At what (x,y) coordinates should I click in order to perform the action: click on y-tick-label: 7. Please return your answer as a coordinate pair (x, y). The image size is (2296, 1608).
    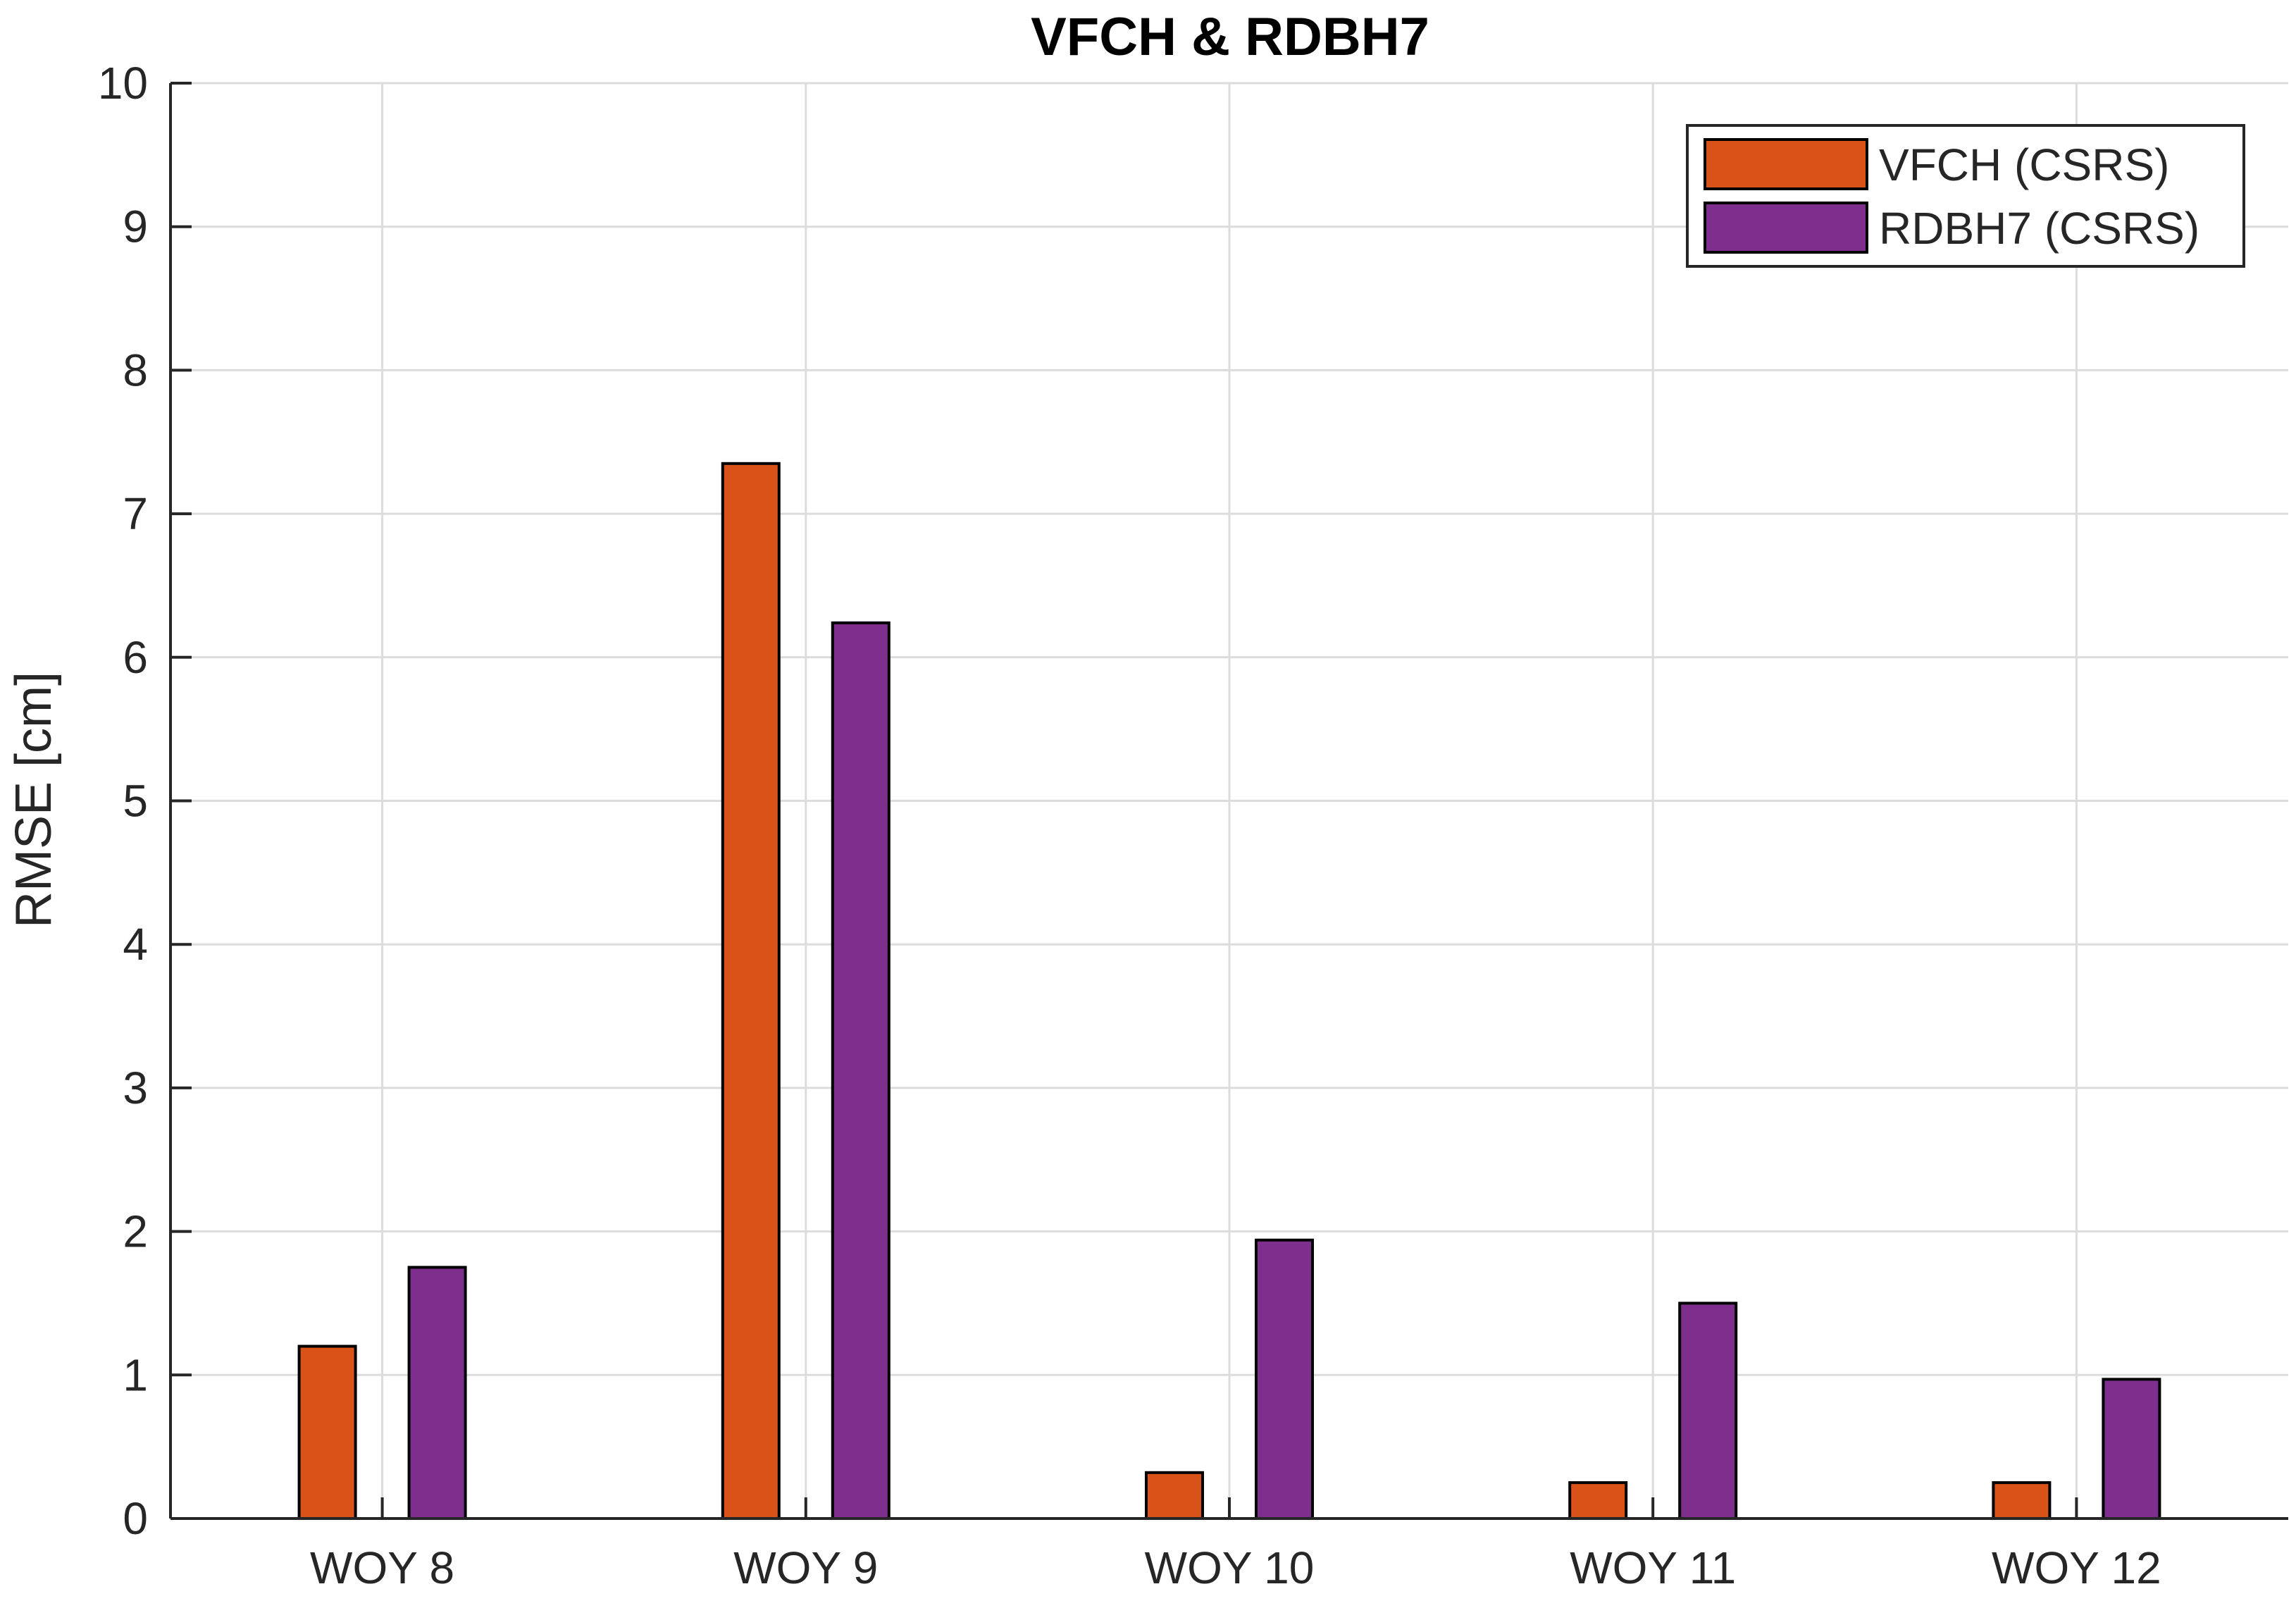
    Looking at the image, I should click on (135, 513).